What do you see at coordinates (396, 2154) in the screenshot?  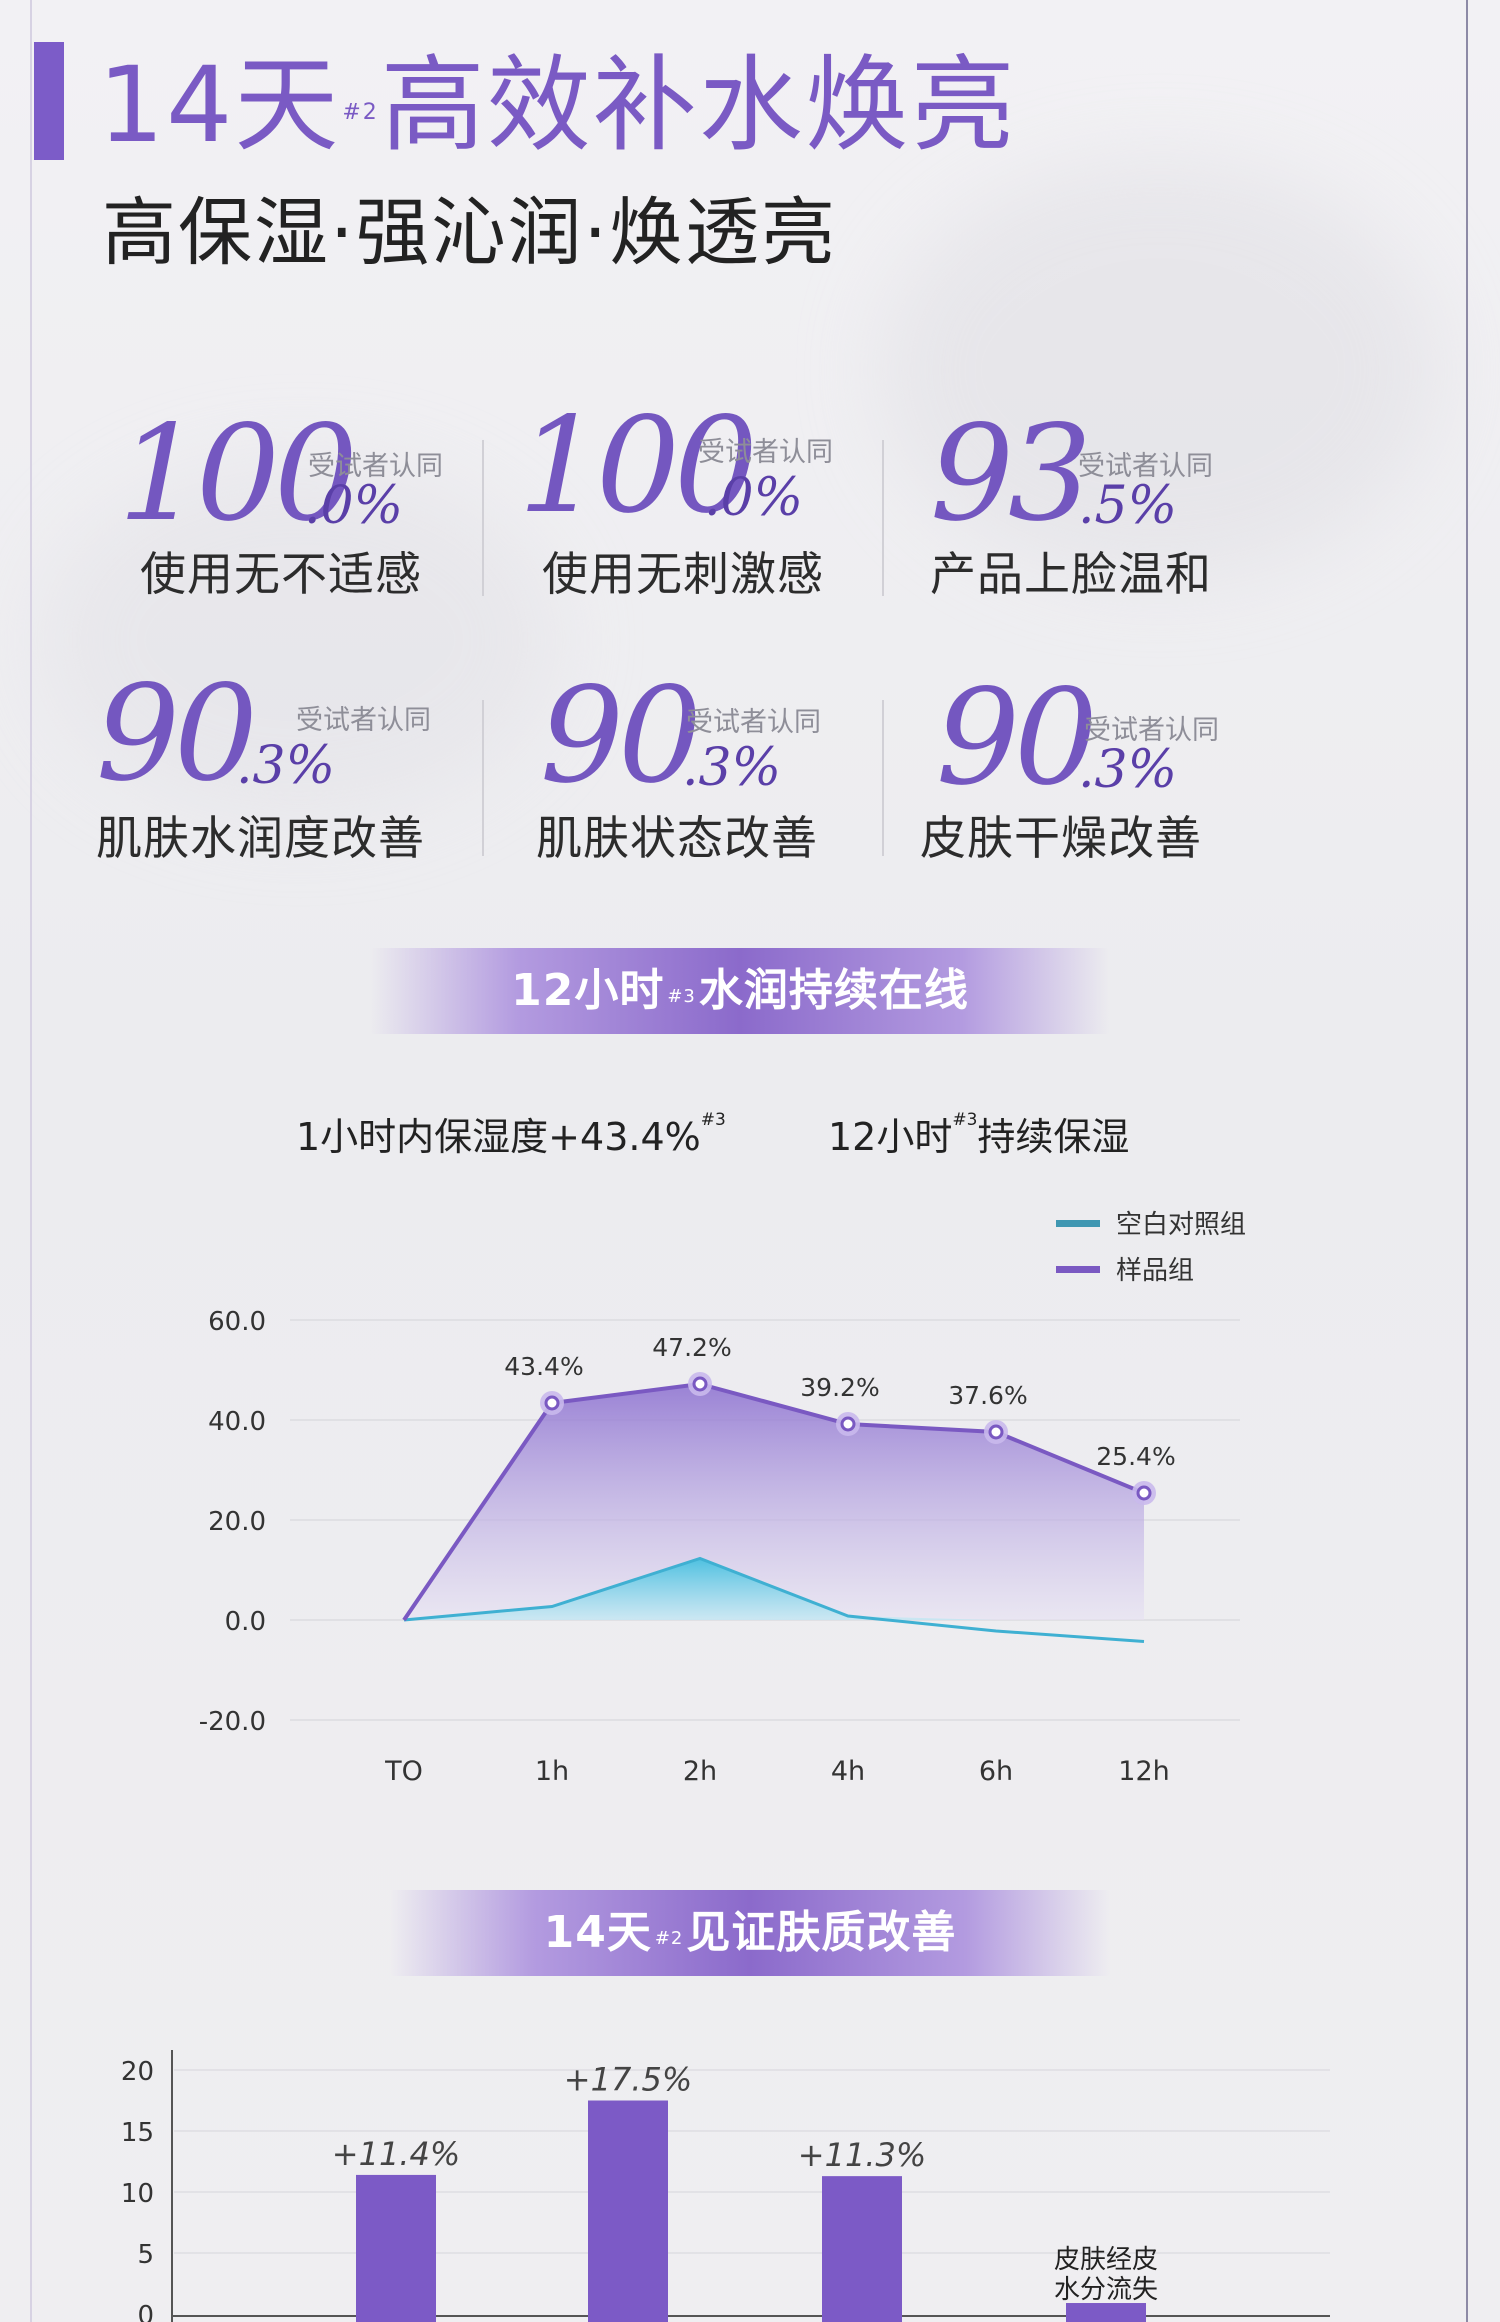 I see `bar-data-label: +11.4%` at bounding box center [396, 2154].